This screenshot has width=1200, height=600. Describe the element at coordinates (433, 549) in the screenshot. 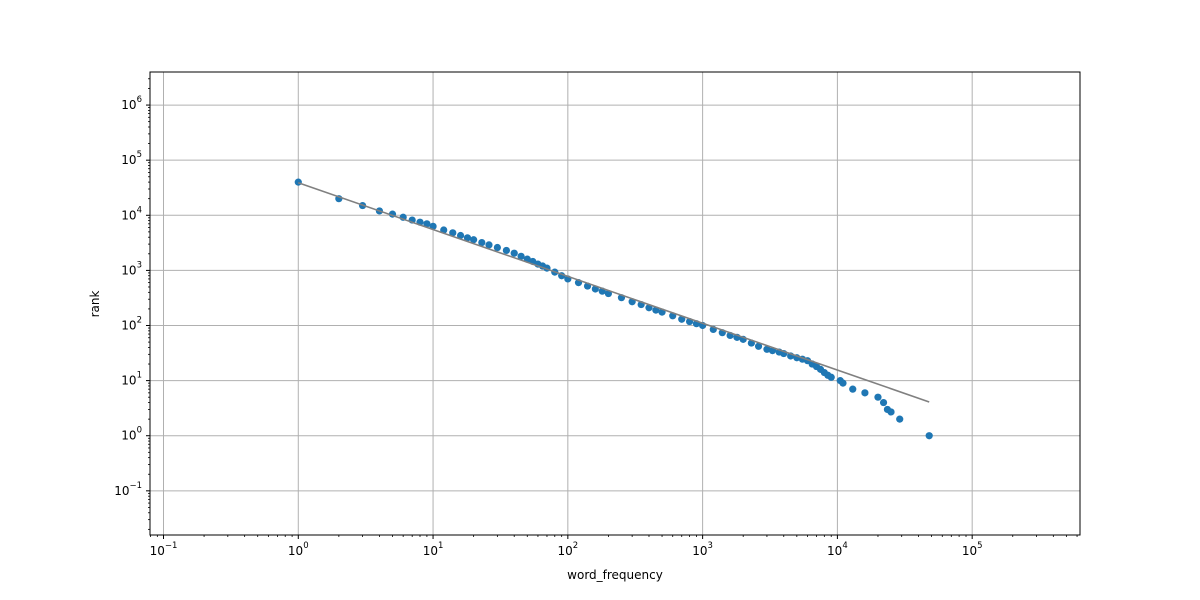

I see `x-tick-label: 10¹` at that location.